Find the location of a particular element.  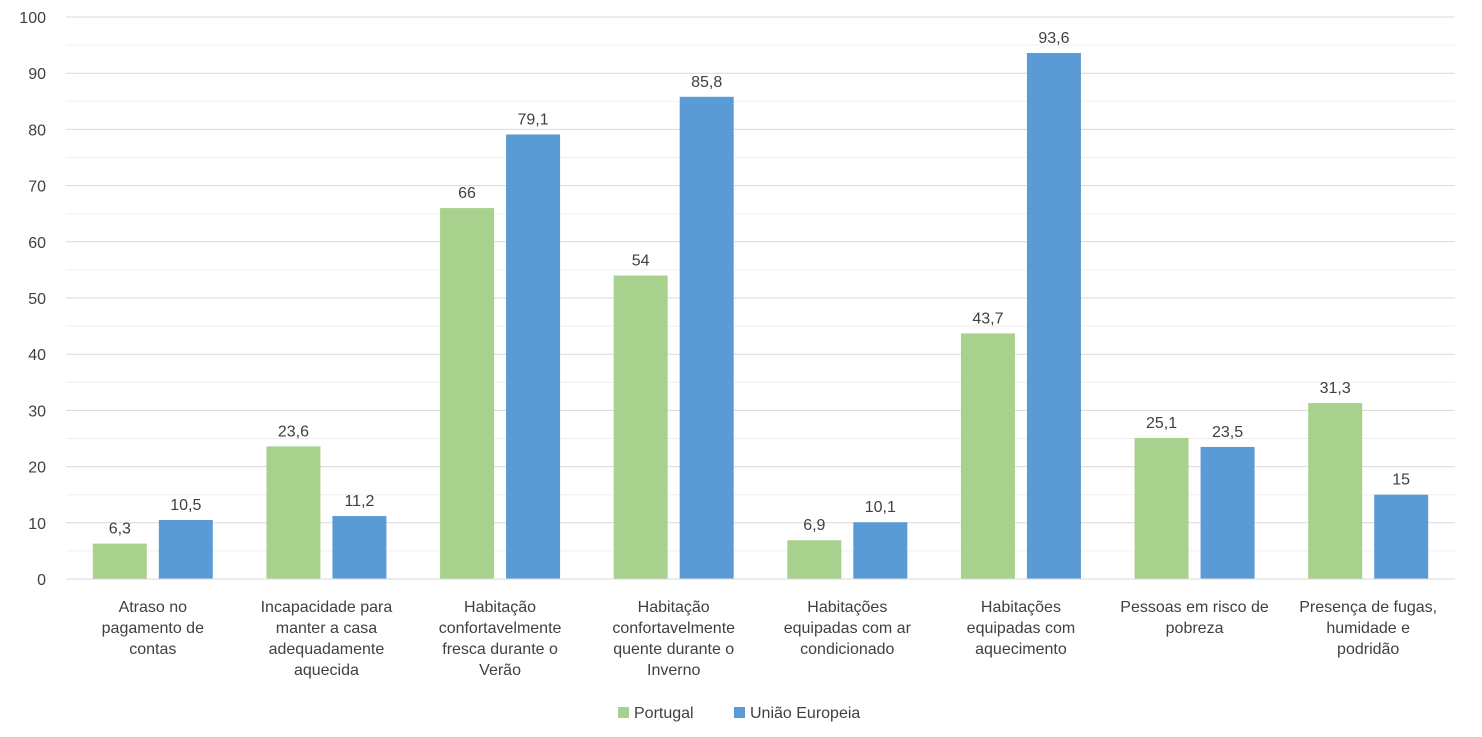

y-tick-label: 70 is located at coordinates (37, 187).